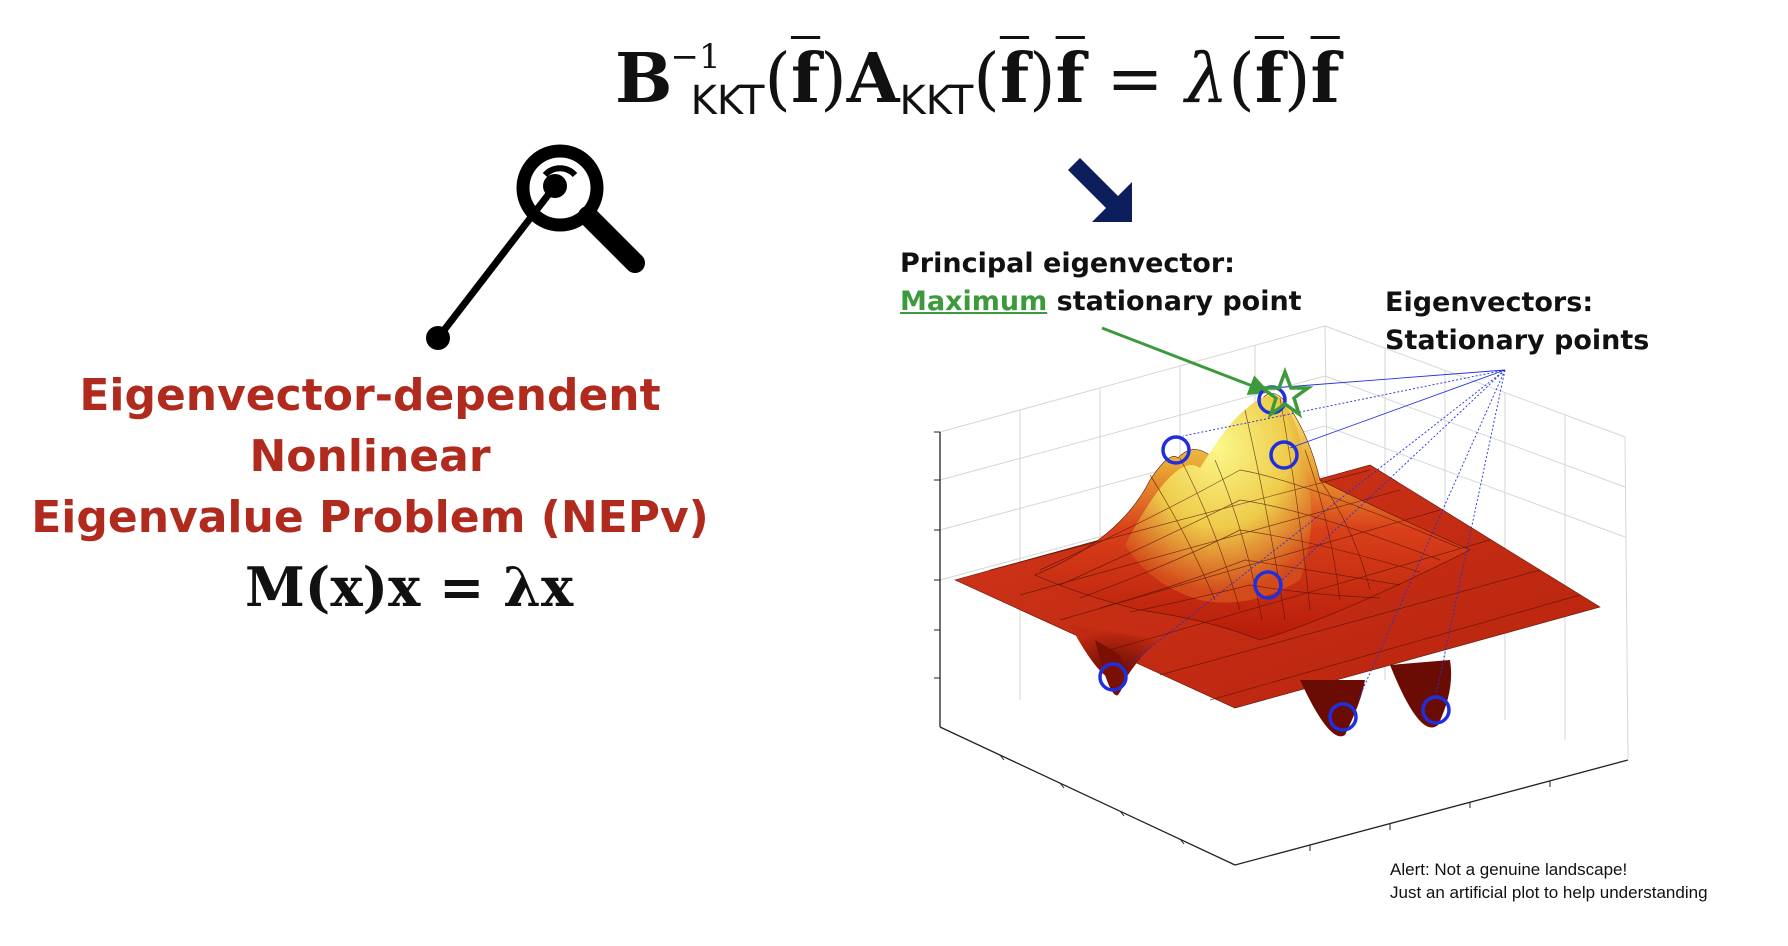 The height and width of the screenshot is (946, 1788). Describe the element at coordinates (1100, 190) in the screenshot. I see `down-right-arrow-icon` at that location.